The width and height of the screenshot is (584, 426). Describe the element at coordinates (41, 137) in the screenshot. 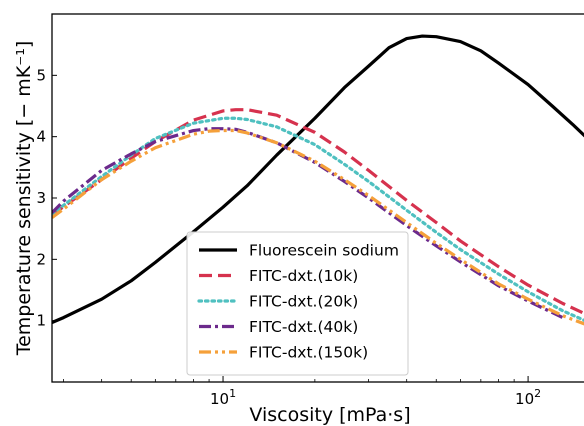

I see `y-tick-label: 4` at that location.